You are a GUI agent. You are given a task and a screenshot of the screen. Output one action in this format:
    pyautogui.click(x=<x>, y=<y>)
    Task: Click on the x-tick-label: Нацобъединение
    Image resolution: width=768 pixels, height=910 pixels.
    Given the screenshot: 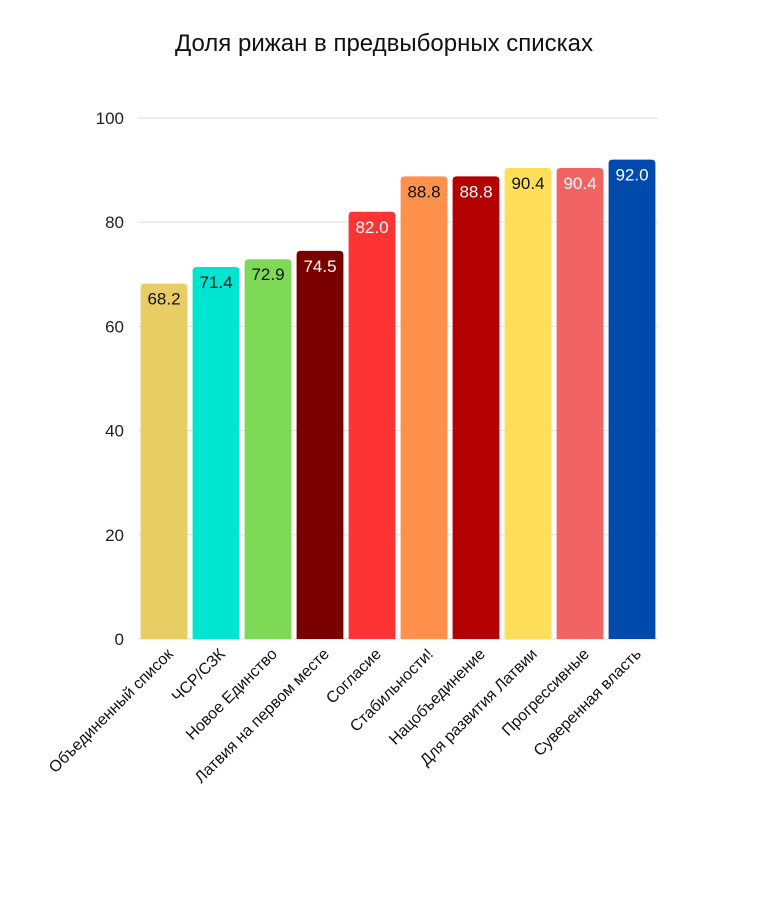 What is the action you would take?
    pyautogui.click(x=437, y=697)
    